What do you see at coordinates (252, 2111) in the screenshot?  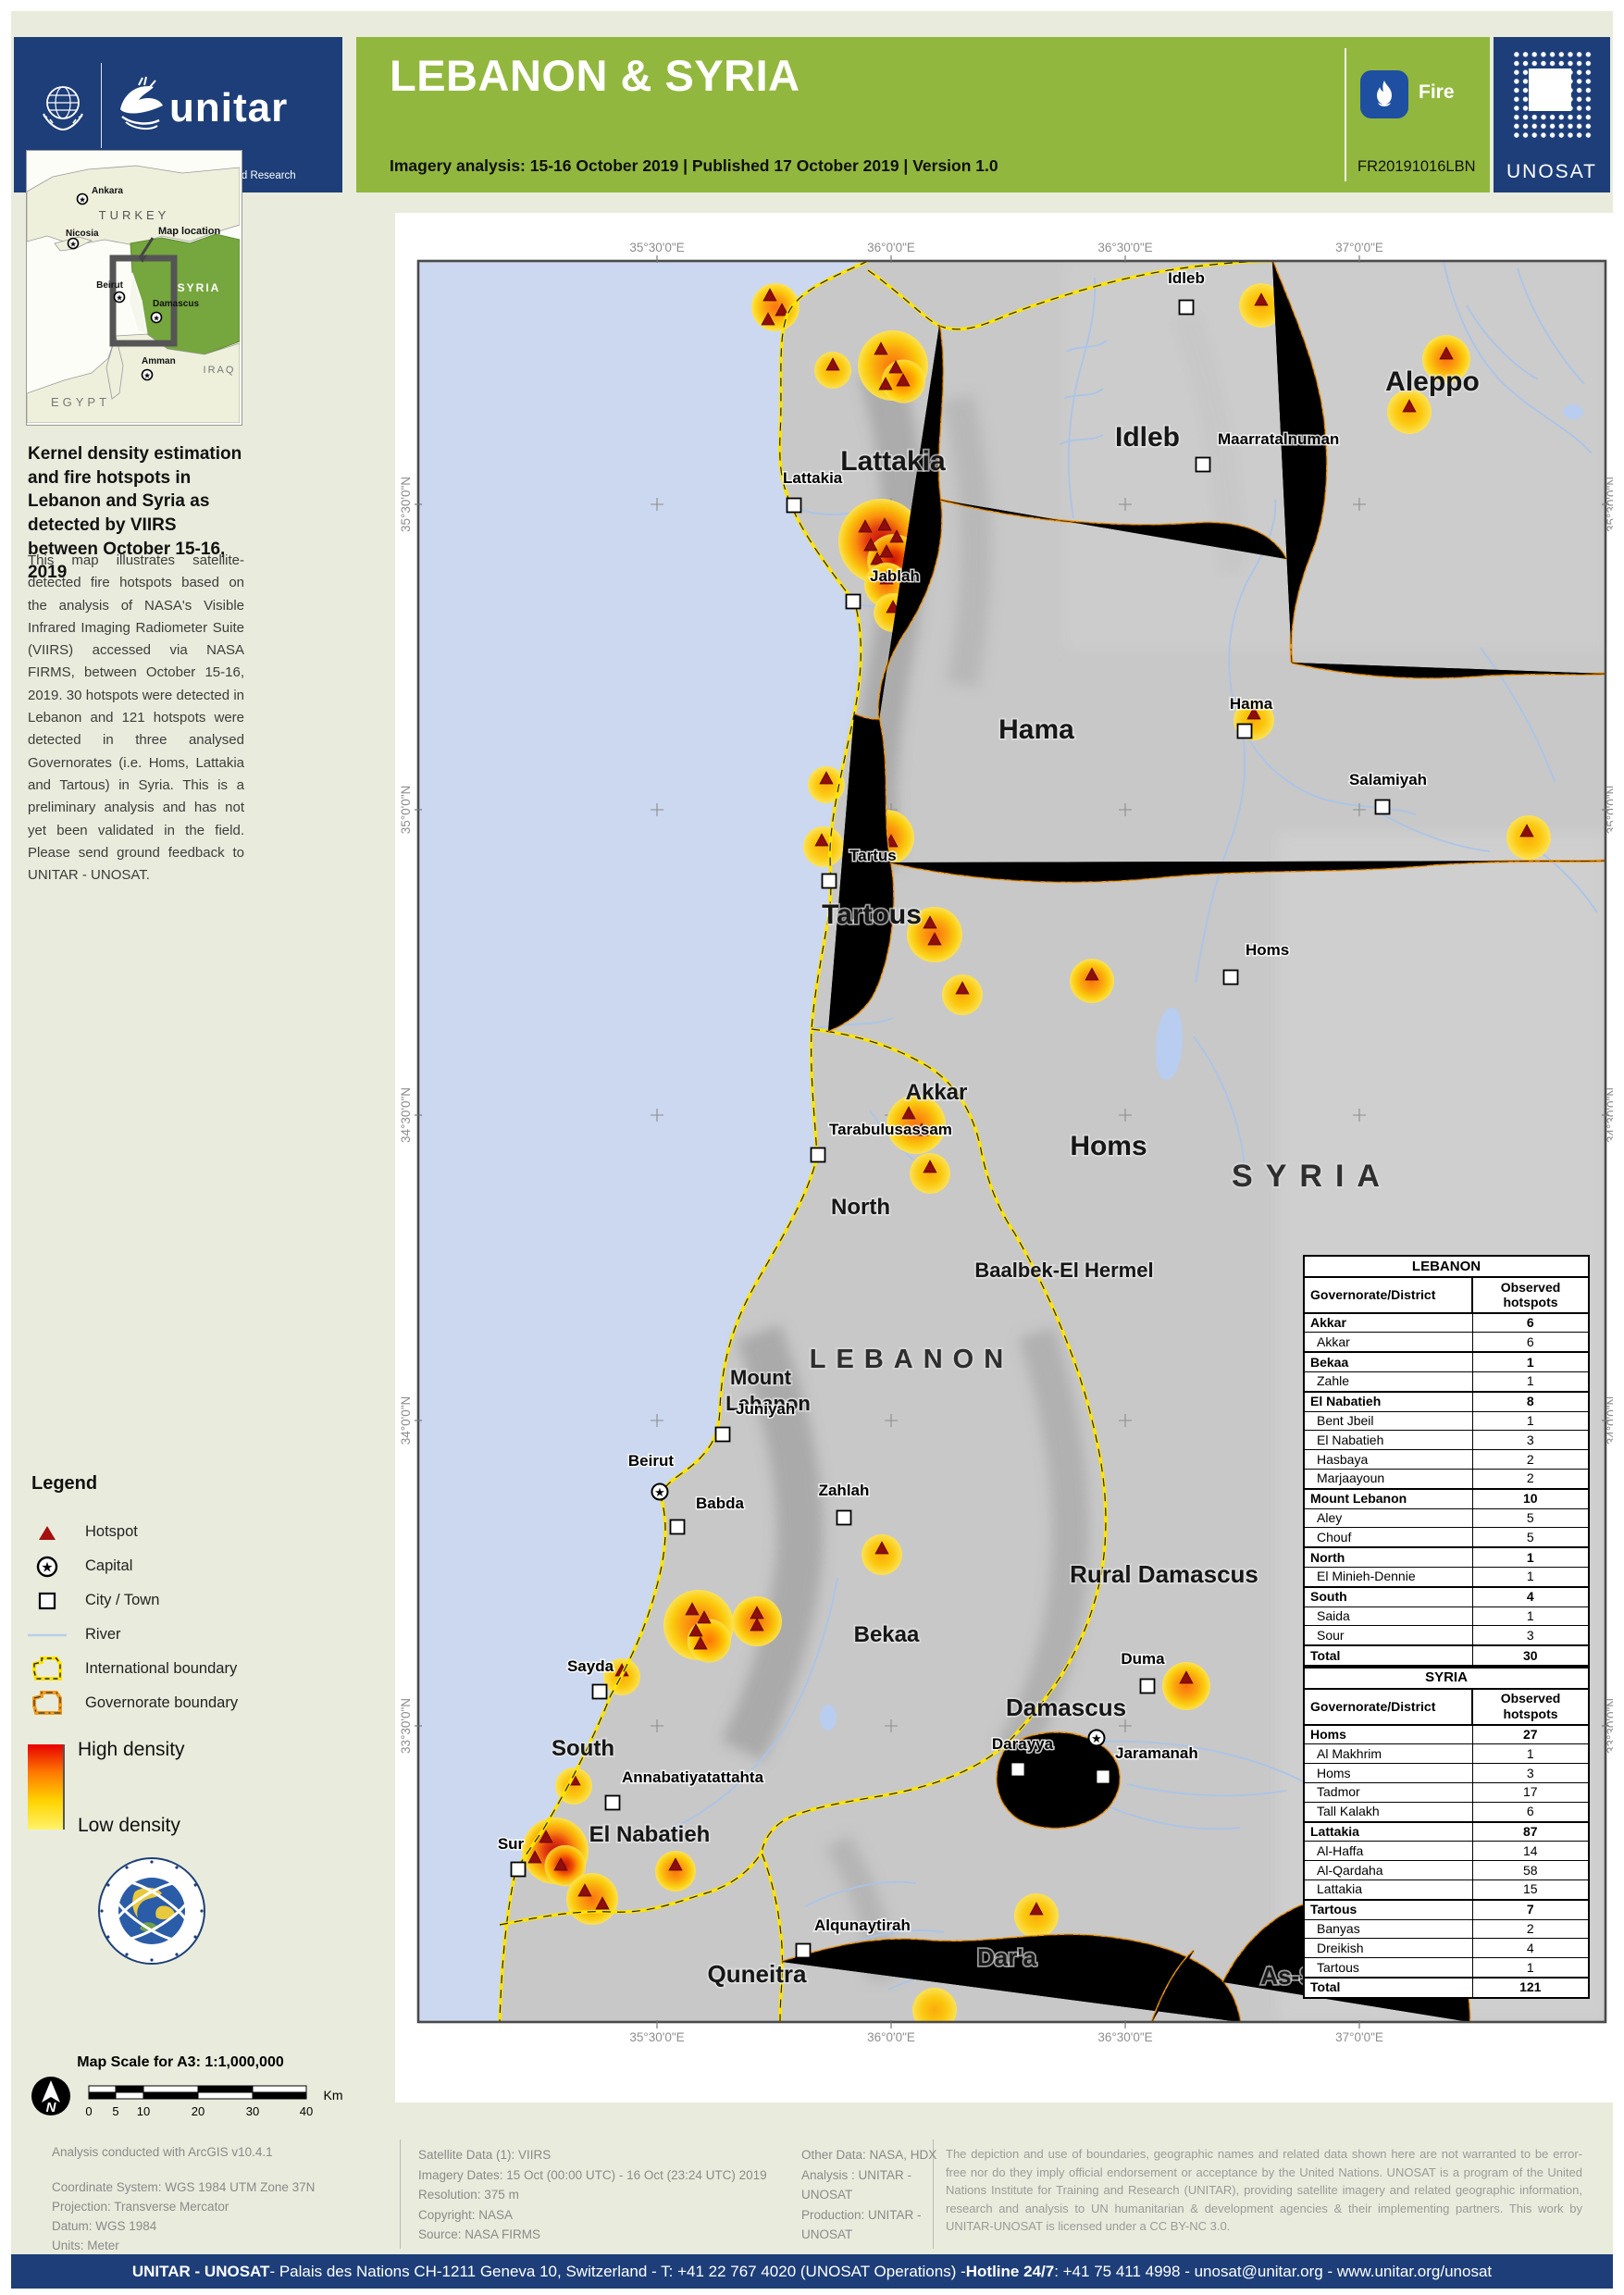 I see `scale-tick: 30` at bounding box center [252, 2111].